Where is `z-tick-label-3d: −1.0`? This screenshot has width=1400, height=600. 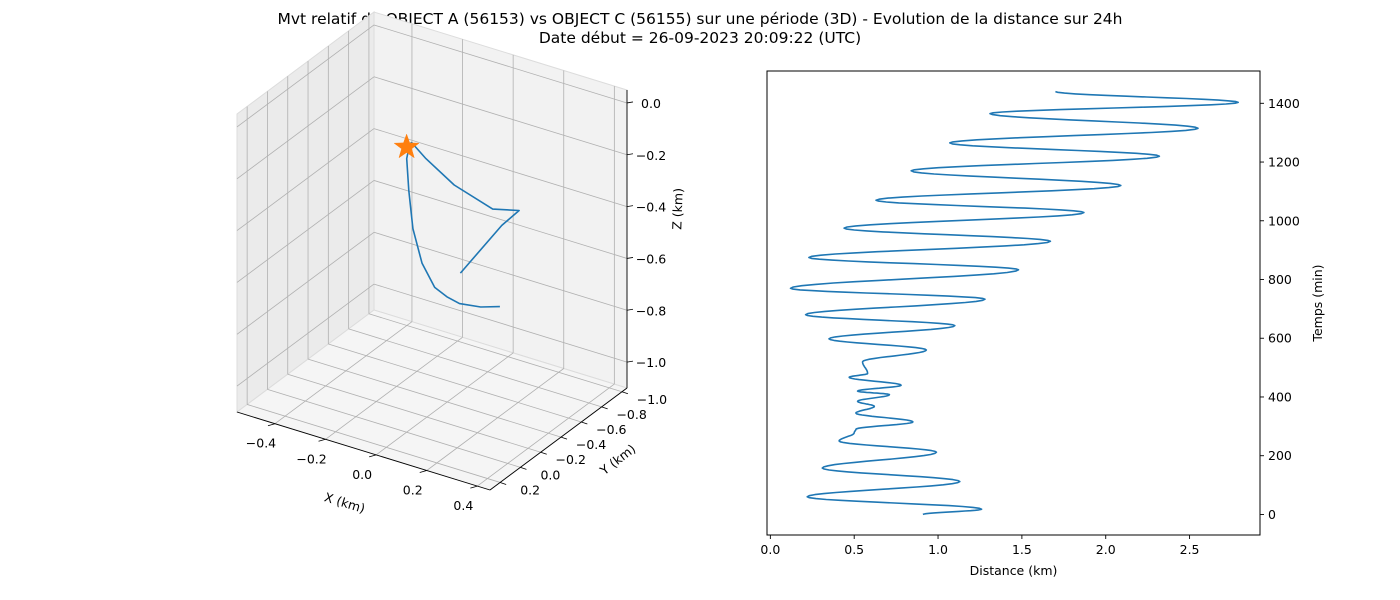 z-tick-label-3d: −1.0 is located at coordinates (651, 362).